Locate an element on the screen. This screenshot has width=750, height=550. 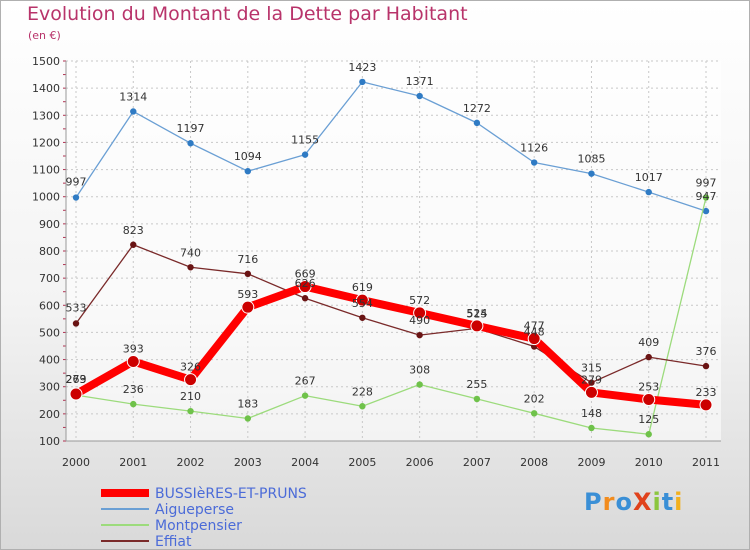
data-label-montpensier: 269 is located at coordinates (76, 379).